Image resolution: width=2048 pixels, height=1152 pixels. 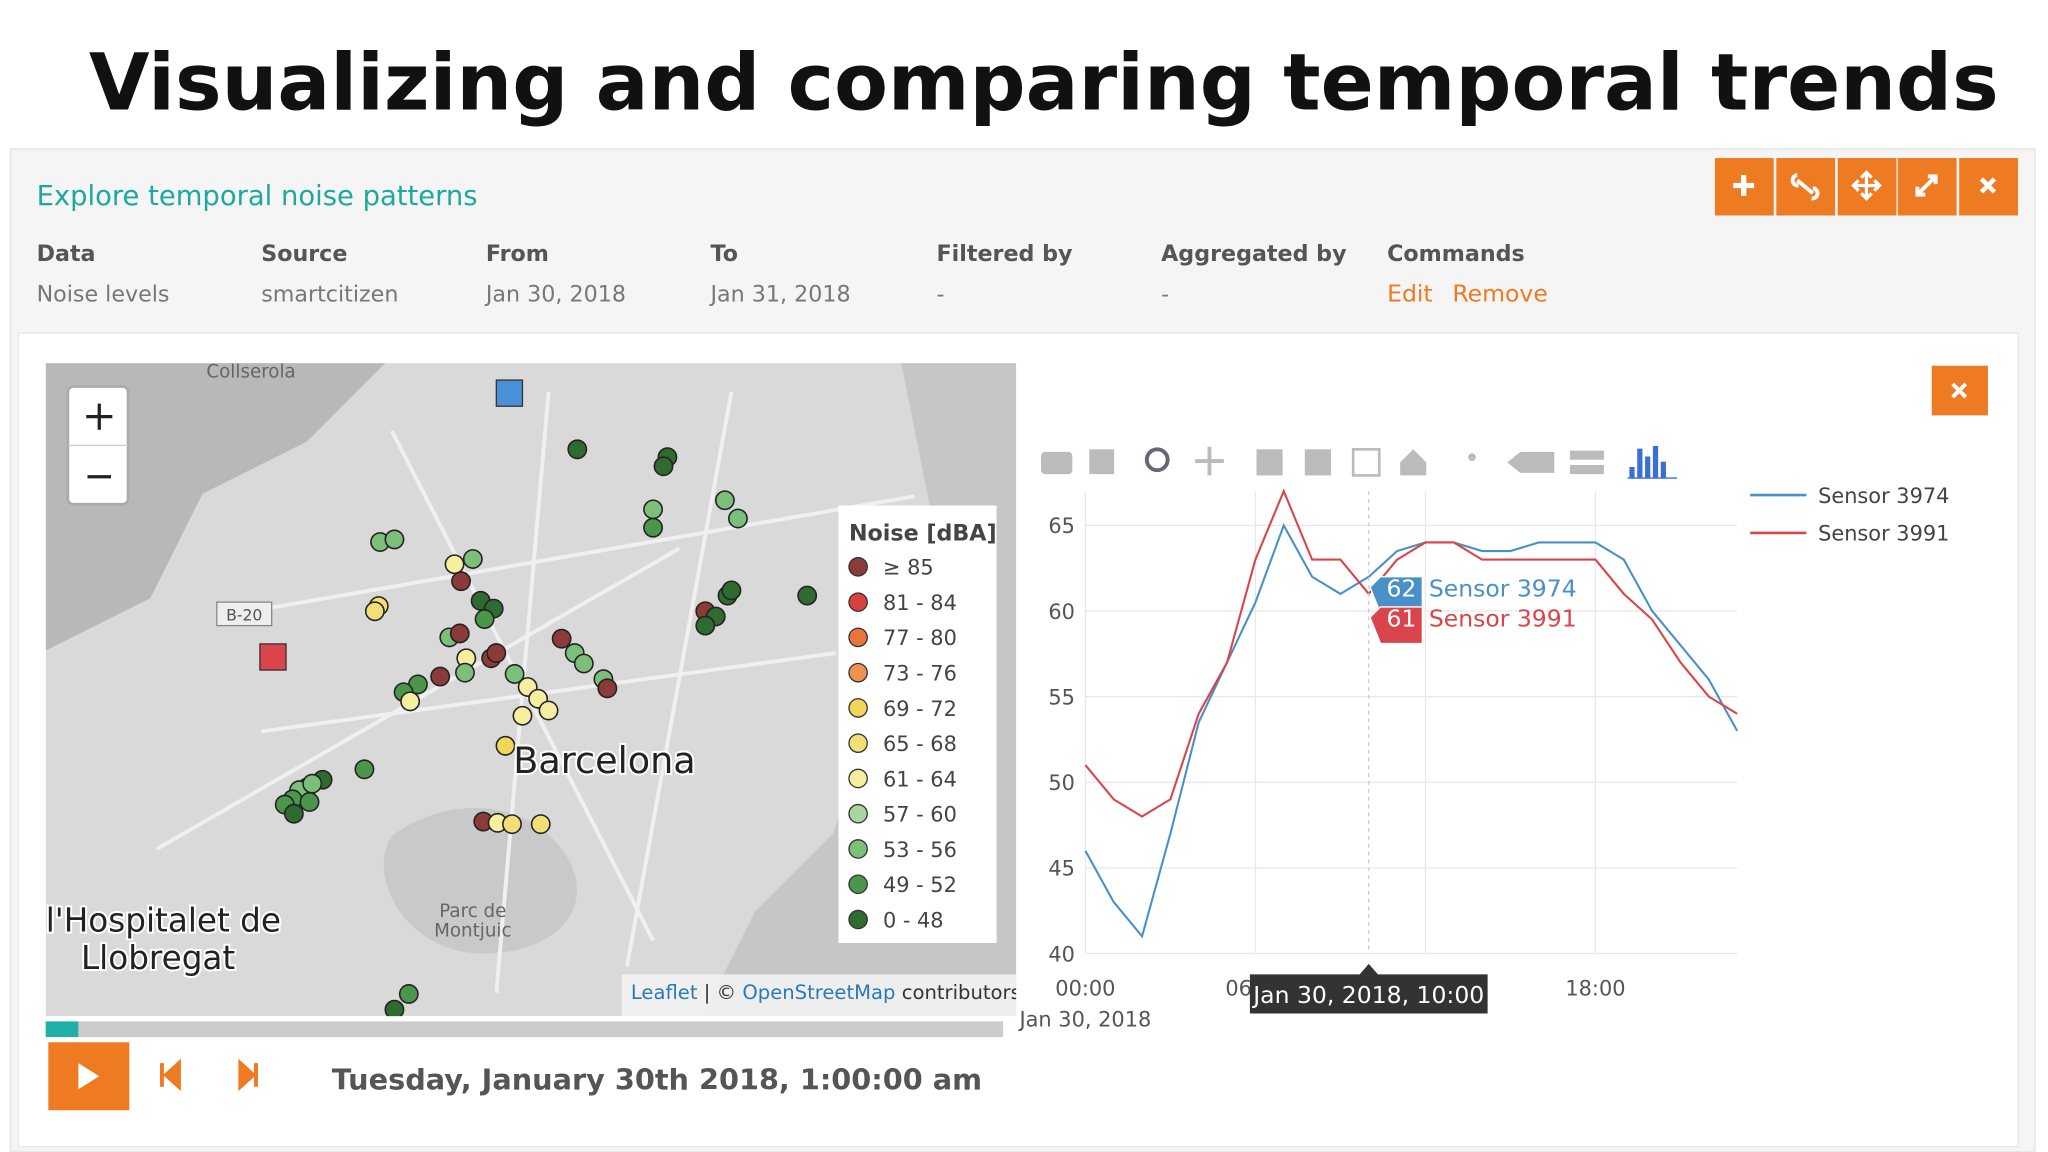 What do you see at coordinates (940, 295) in the screenshot?
I see `column-value: -` at bounding box center [940, 295].